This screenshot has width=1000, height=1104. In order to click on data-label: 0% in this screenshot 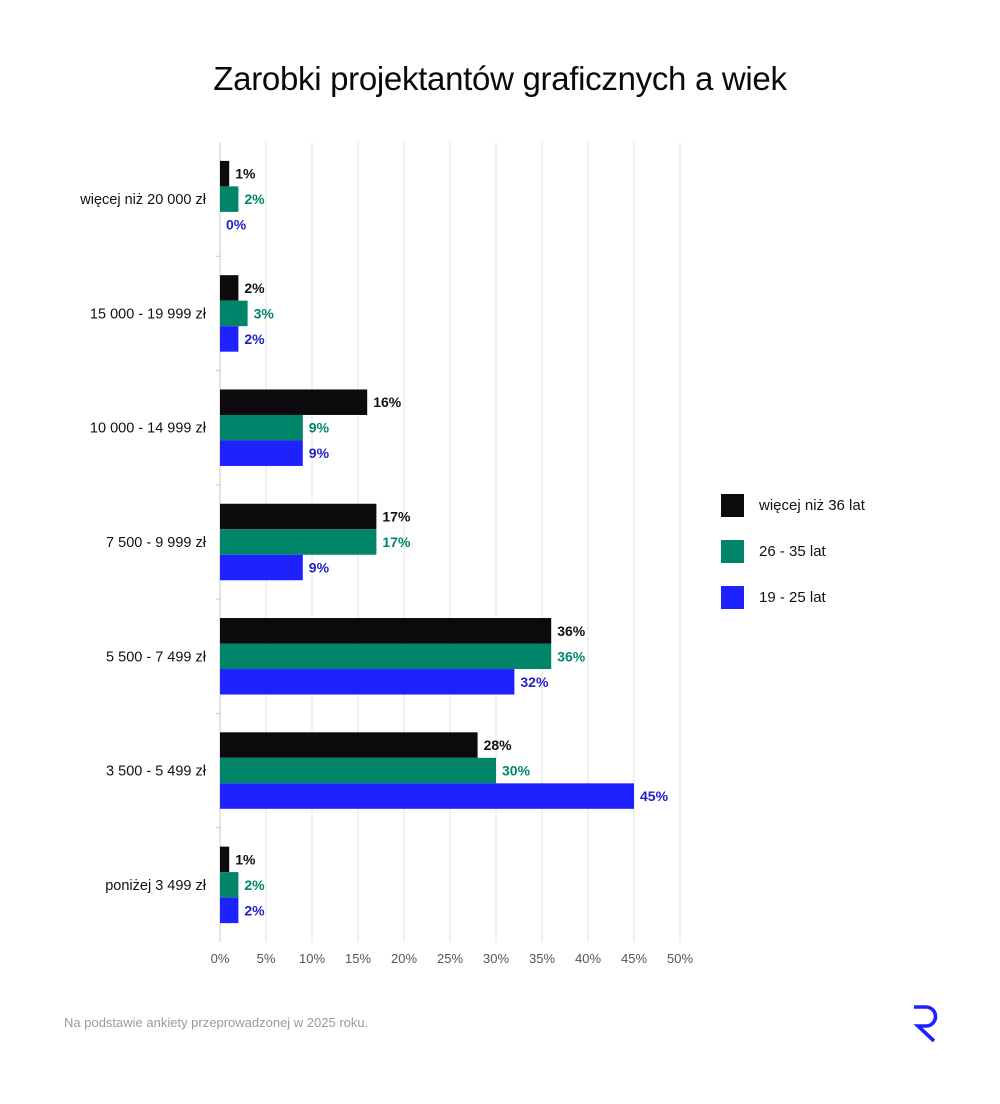, I will do `click(236, 225)`.